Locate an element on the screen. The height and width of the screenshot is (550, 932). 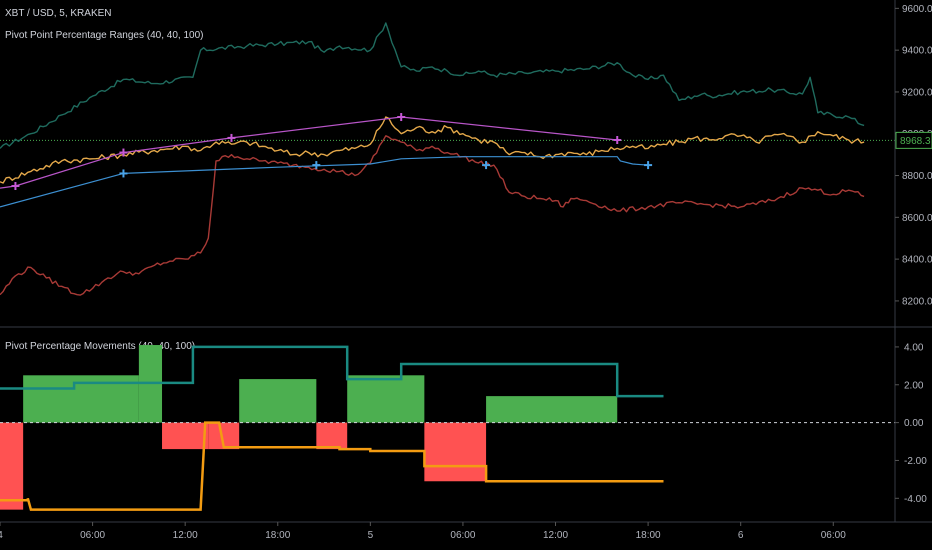
movement-tick-label: -2.00 is located at coordinates (915, 461).